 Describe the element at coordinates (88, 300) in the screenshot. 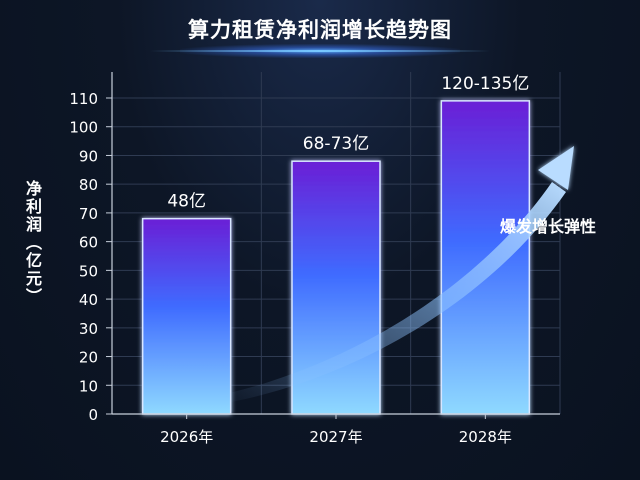

I see `y-tick-label: 40` at that location.